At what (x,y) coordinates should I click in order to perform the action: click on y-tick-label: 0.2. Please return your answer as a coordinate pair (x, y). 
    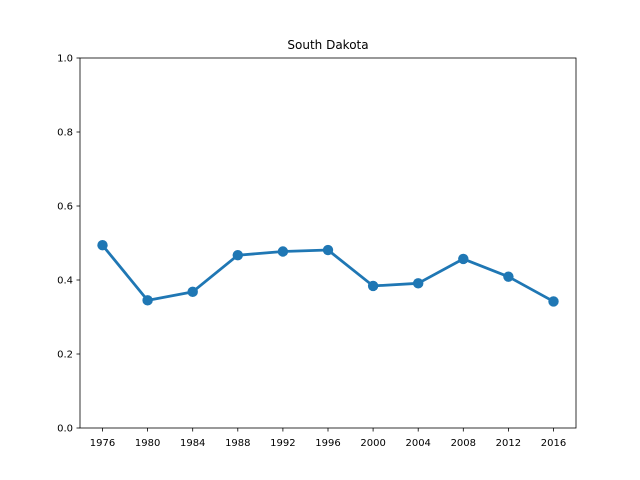
    Looking at the image, I should click on (65, 355).